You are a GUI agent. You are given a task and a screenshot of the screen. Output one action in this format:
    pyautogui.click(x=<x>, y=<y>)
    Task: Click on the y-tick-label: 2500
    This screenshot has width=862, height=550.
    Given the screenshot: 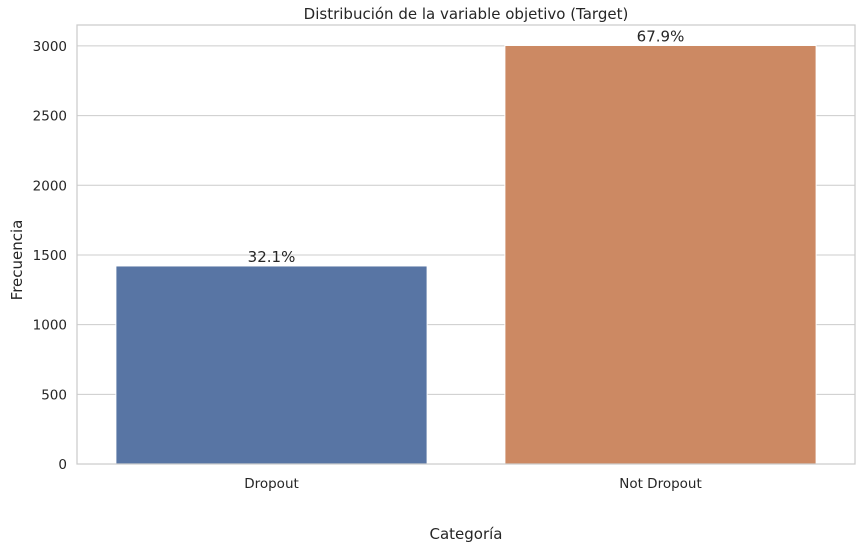 What is the action you would take?
    pyautogui.click(x=50, y=117)
    